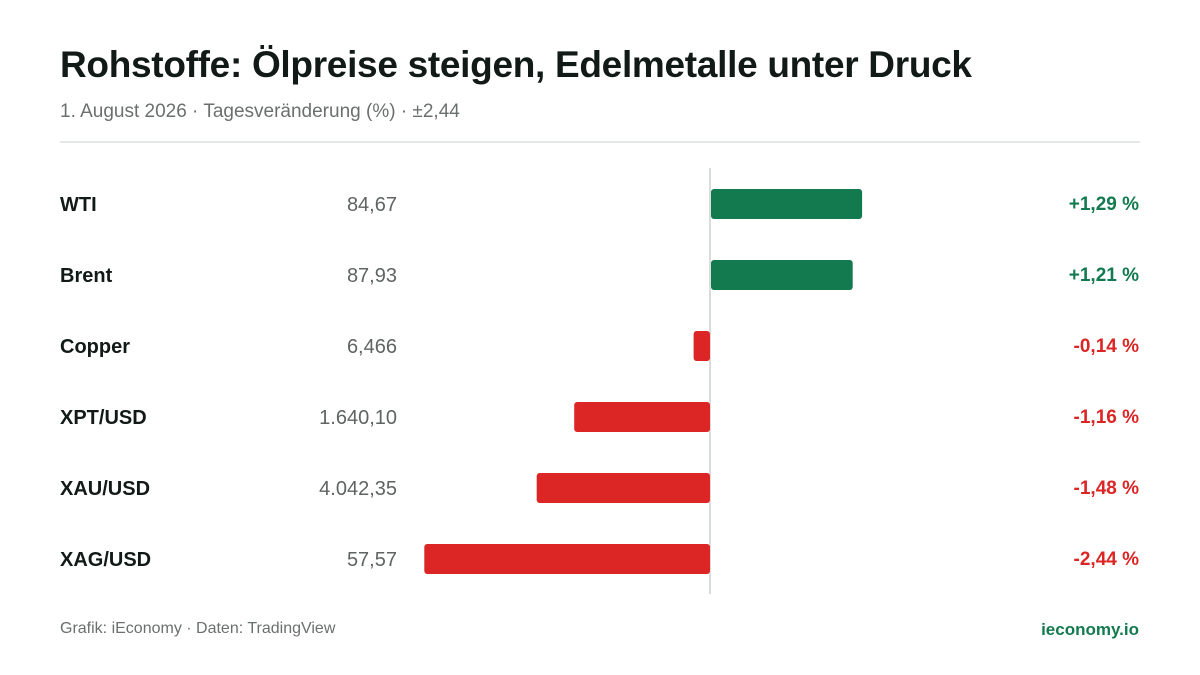 This screenshot has height=675, width=1200. Describe the element at coordinates (1090, 629) in the screenshot. I see `brand-link: ieconomy.io` at that location.